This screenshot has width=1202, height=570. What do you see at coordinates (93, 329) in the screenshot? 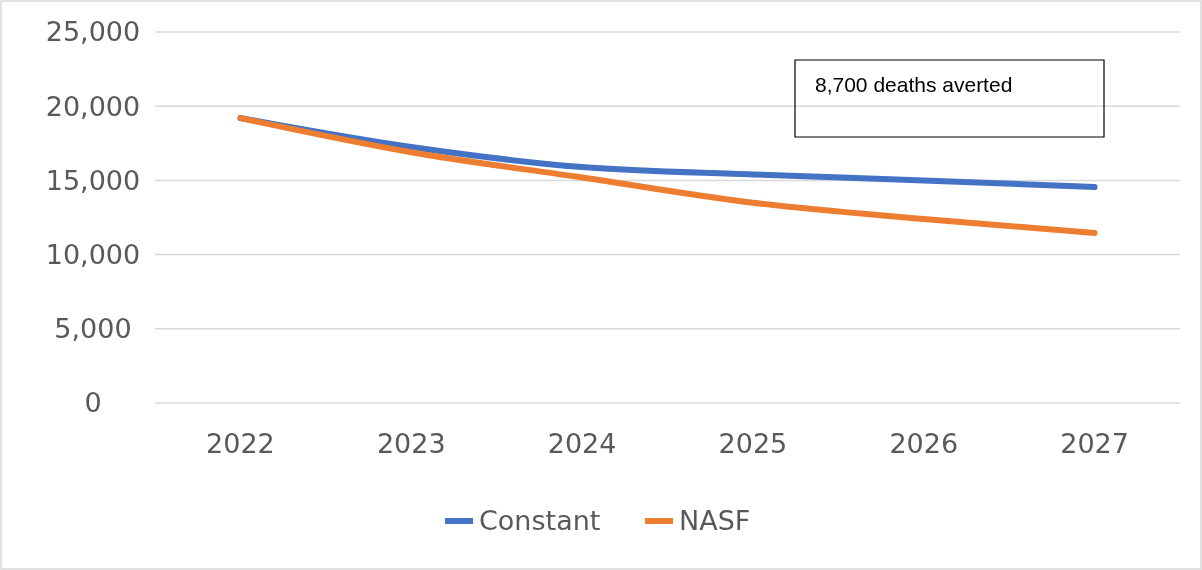
I see `y-tick-label: 5,000` at bounding box center [93, 329].